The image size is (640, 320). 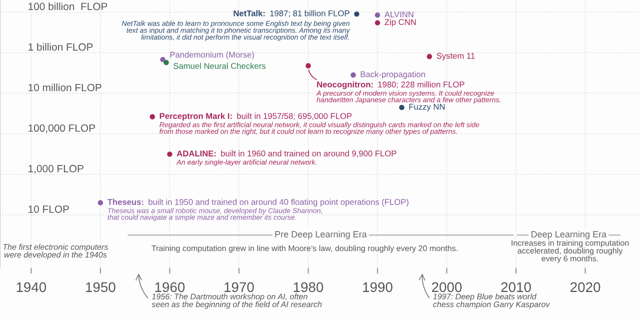 What do you see at coordinates (377, 287) in the screenshot?
I see `x-tick-label: 1990` at bounding box center [377, 287].